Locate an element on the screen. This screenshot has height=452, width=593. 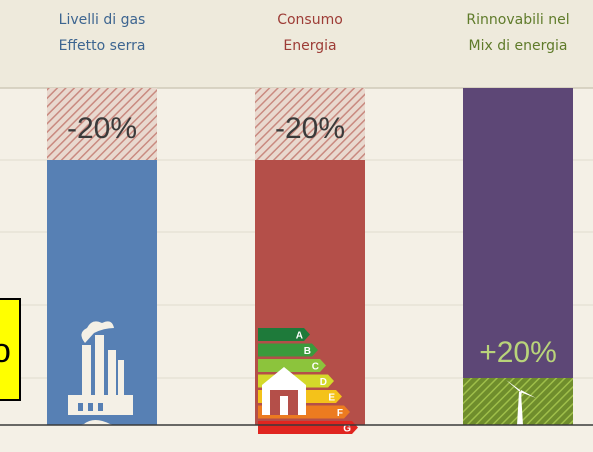
wind-turbine-icon is located at coordinates (521, 402).